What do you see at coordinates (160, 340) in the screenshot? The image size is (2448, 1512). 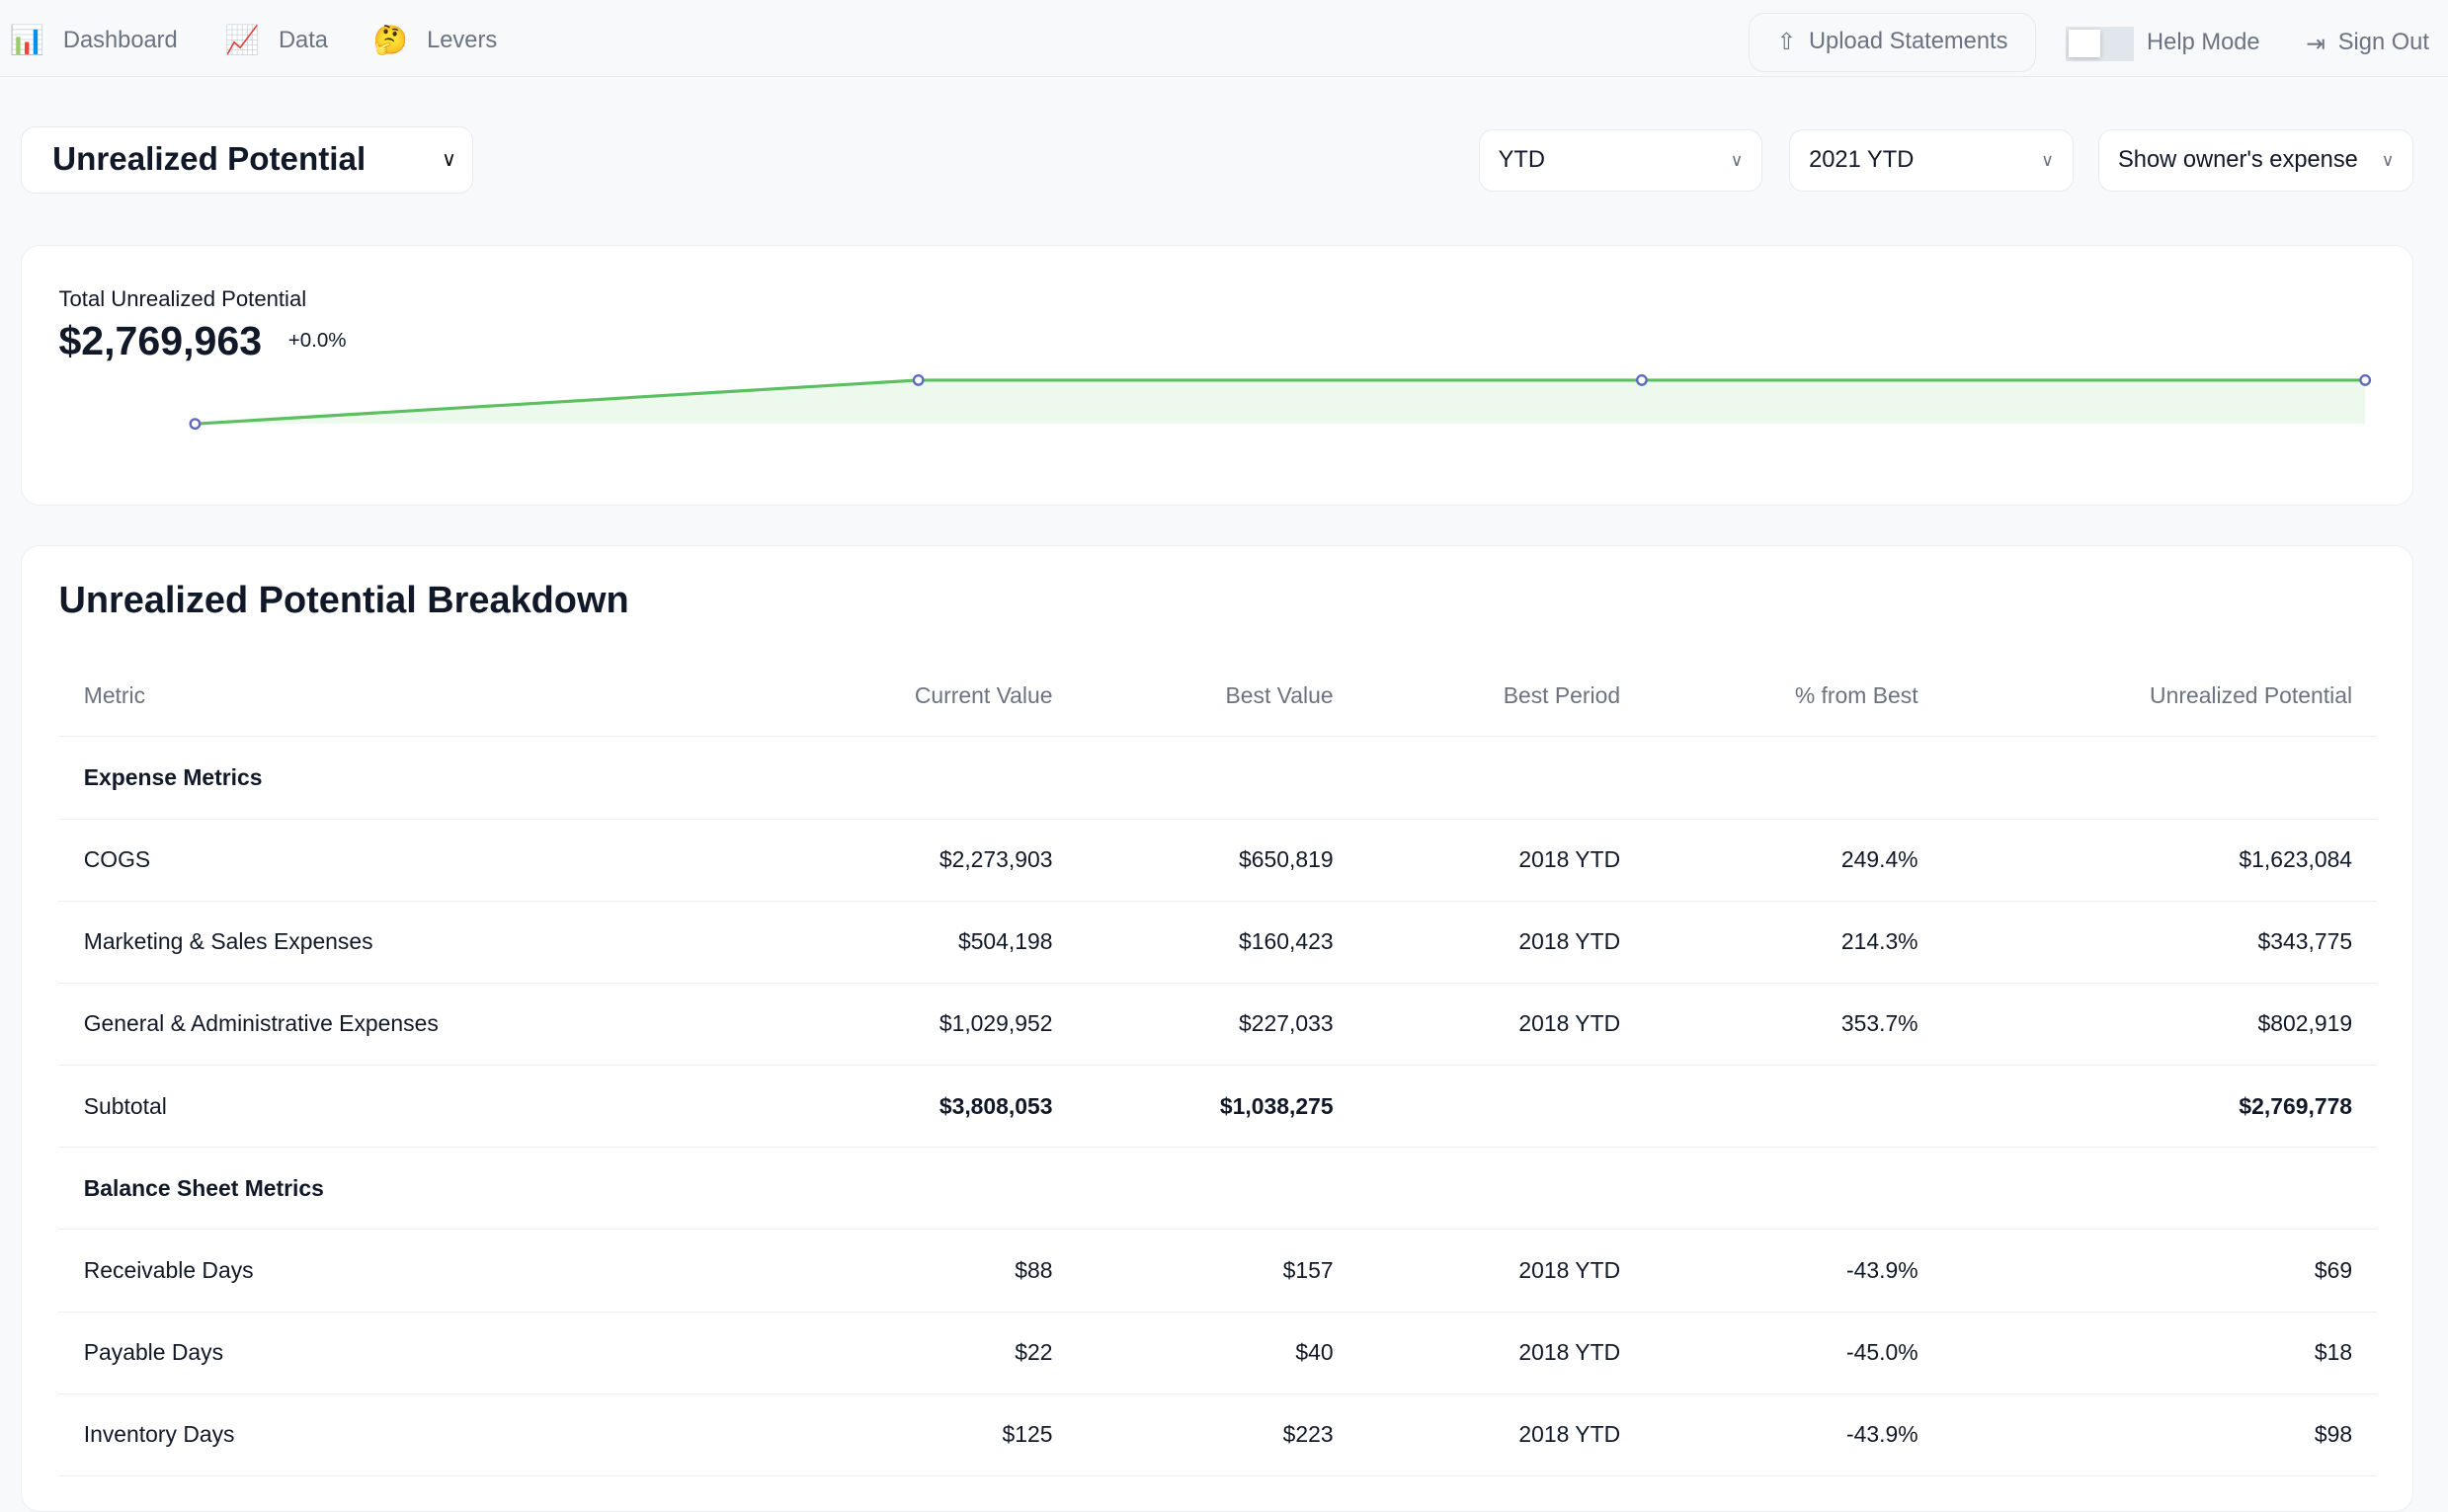 I see `summary-value: $2,769,963` at bounding box center [160, 340].